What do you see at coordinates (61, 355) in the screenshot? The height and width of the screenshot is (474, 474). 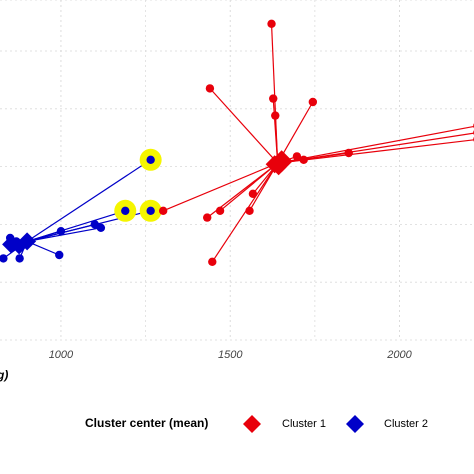 I see `x-tick-label: 1000` at bounding box center [61, 355].